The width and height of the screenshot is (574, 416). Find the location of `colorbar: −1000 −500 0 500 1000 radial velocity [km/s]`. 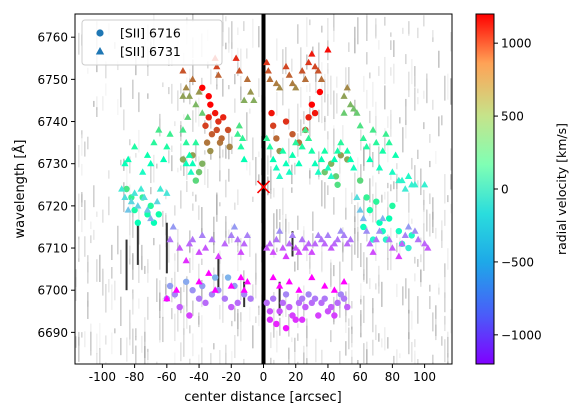

colorbar: −1000 −500 0 500 1000 radial velocity [km/s] is located at coordinates (522, 189).